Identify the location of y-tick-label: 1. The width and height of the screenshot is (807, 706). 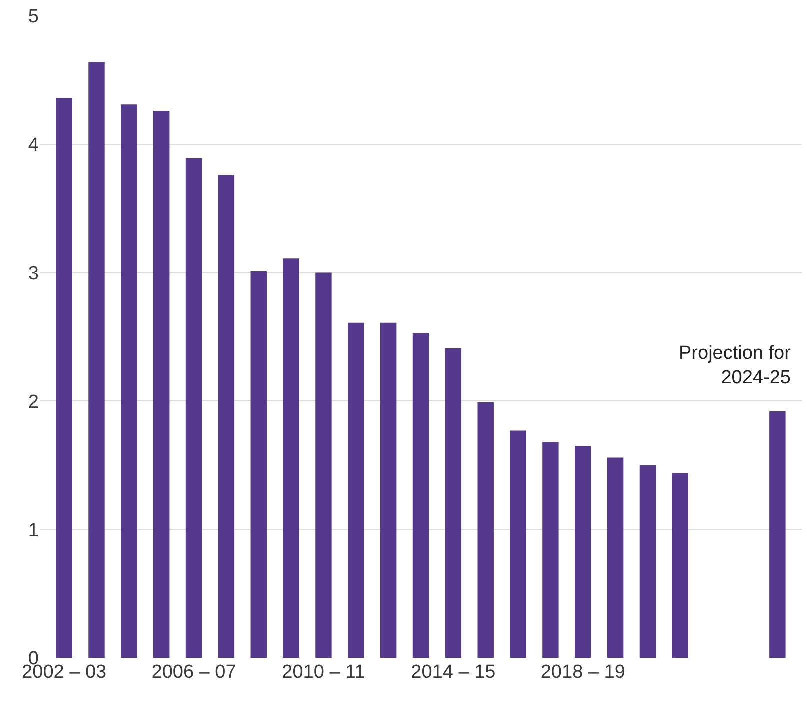
(33, 531).